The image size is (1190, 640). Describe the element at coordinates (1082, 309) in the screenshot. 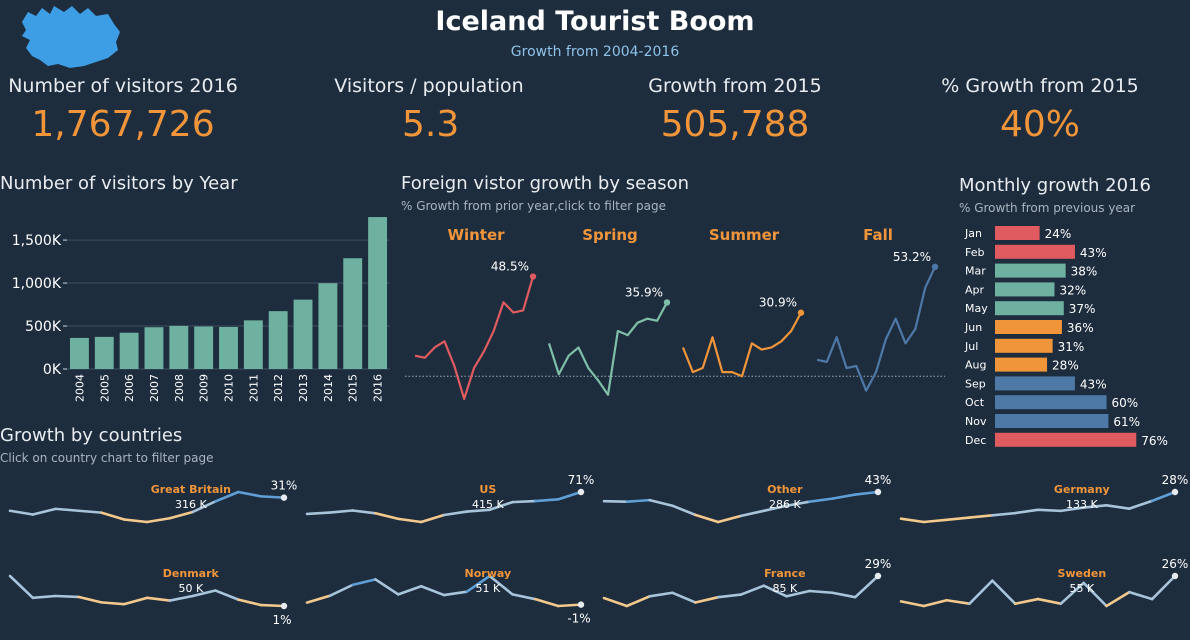

I see `month-value-label: 37%` at that location.